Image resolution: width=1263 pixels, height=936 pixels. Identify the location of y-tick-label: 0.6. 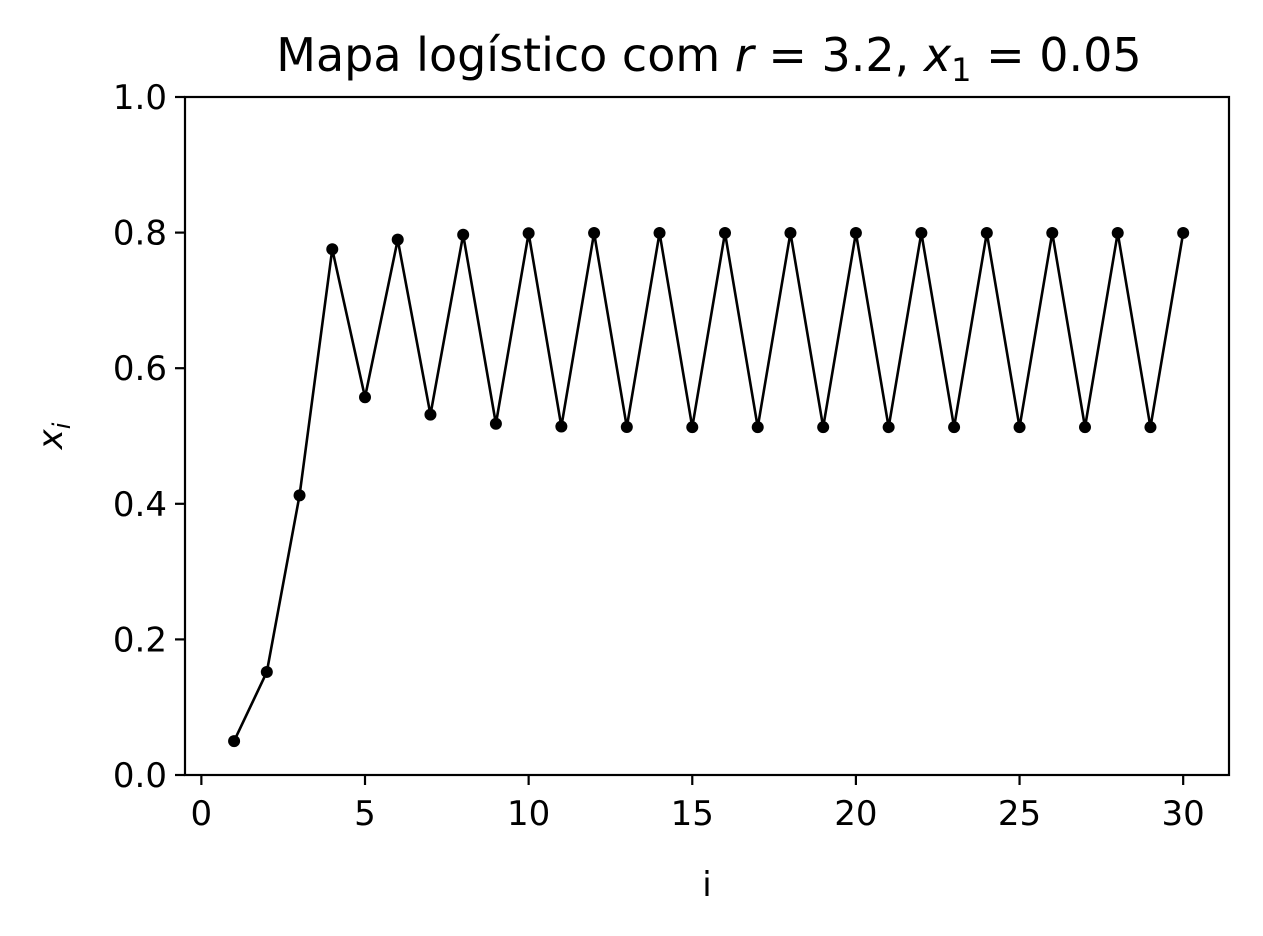
(140, 369).